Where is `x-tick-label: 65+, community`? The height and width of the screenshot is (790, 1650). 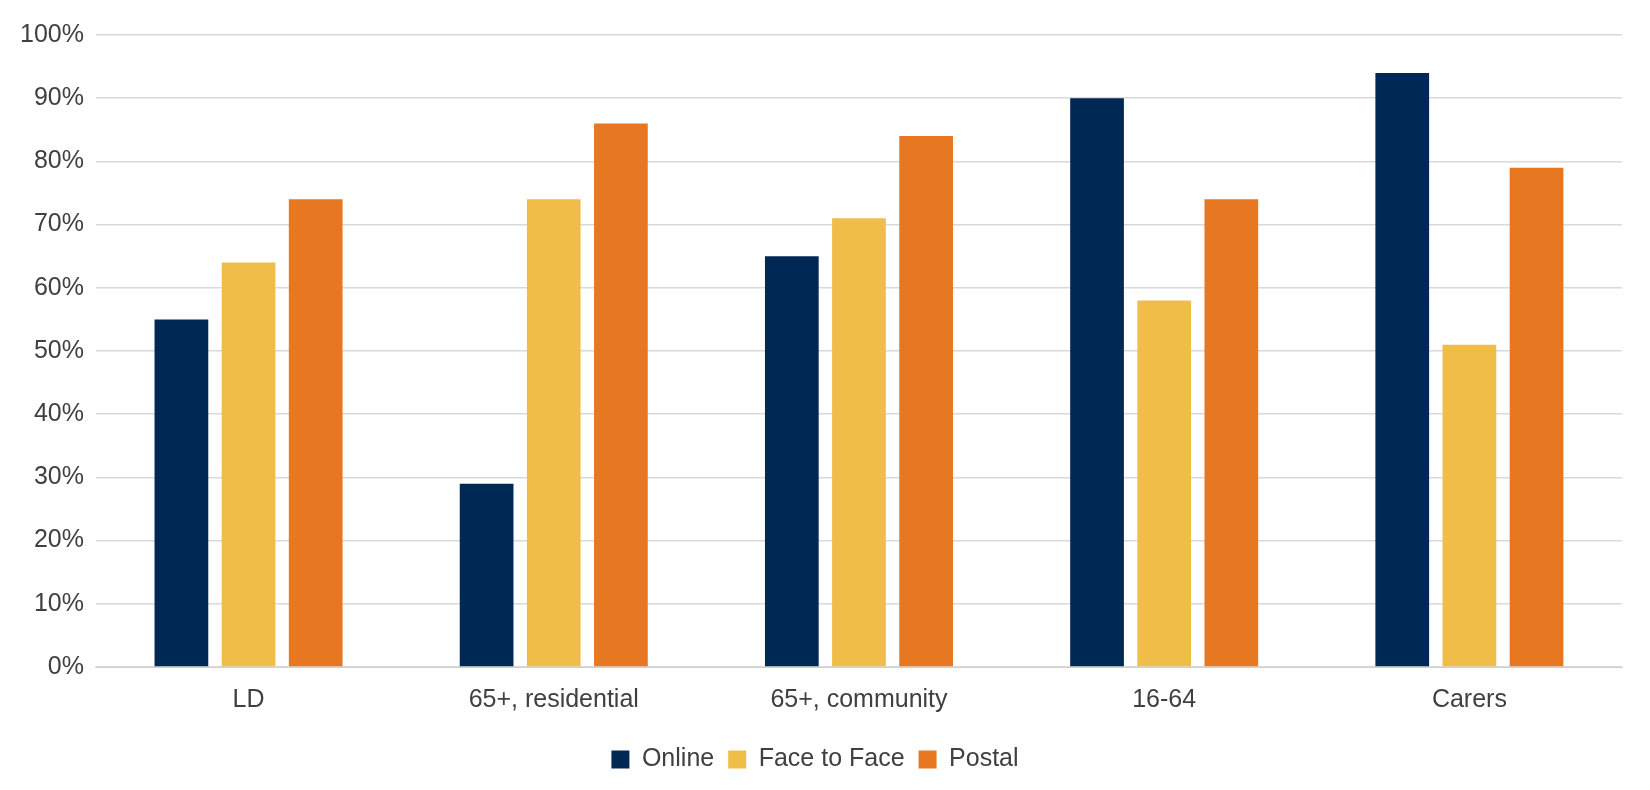
x-tick-label: 65+, community is located at coordinates (859, 697).